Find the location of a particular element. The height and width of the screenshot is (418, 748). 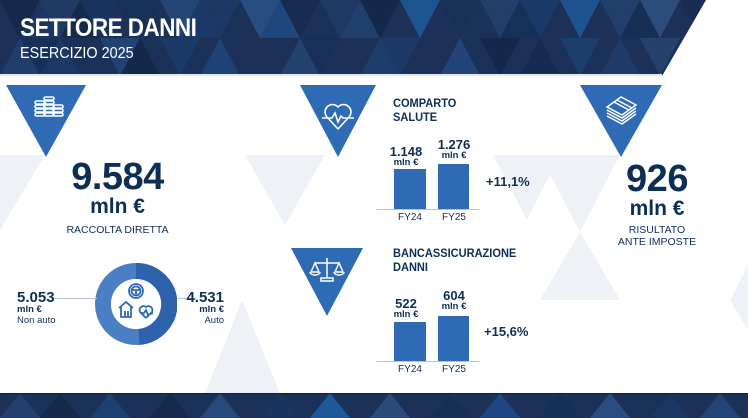

risultato-label: RISULTATO ANTE IMPOSTE is located at coordinates (657, 236).